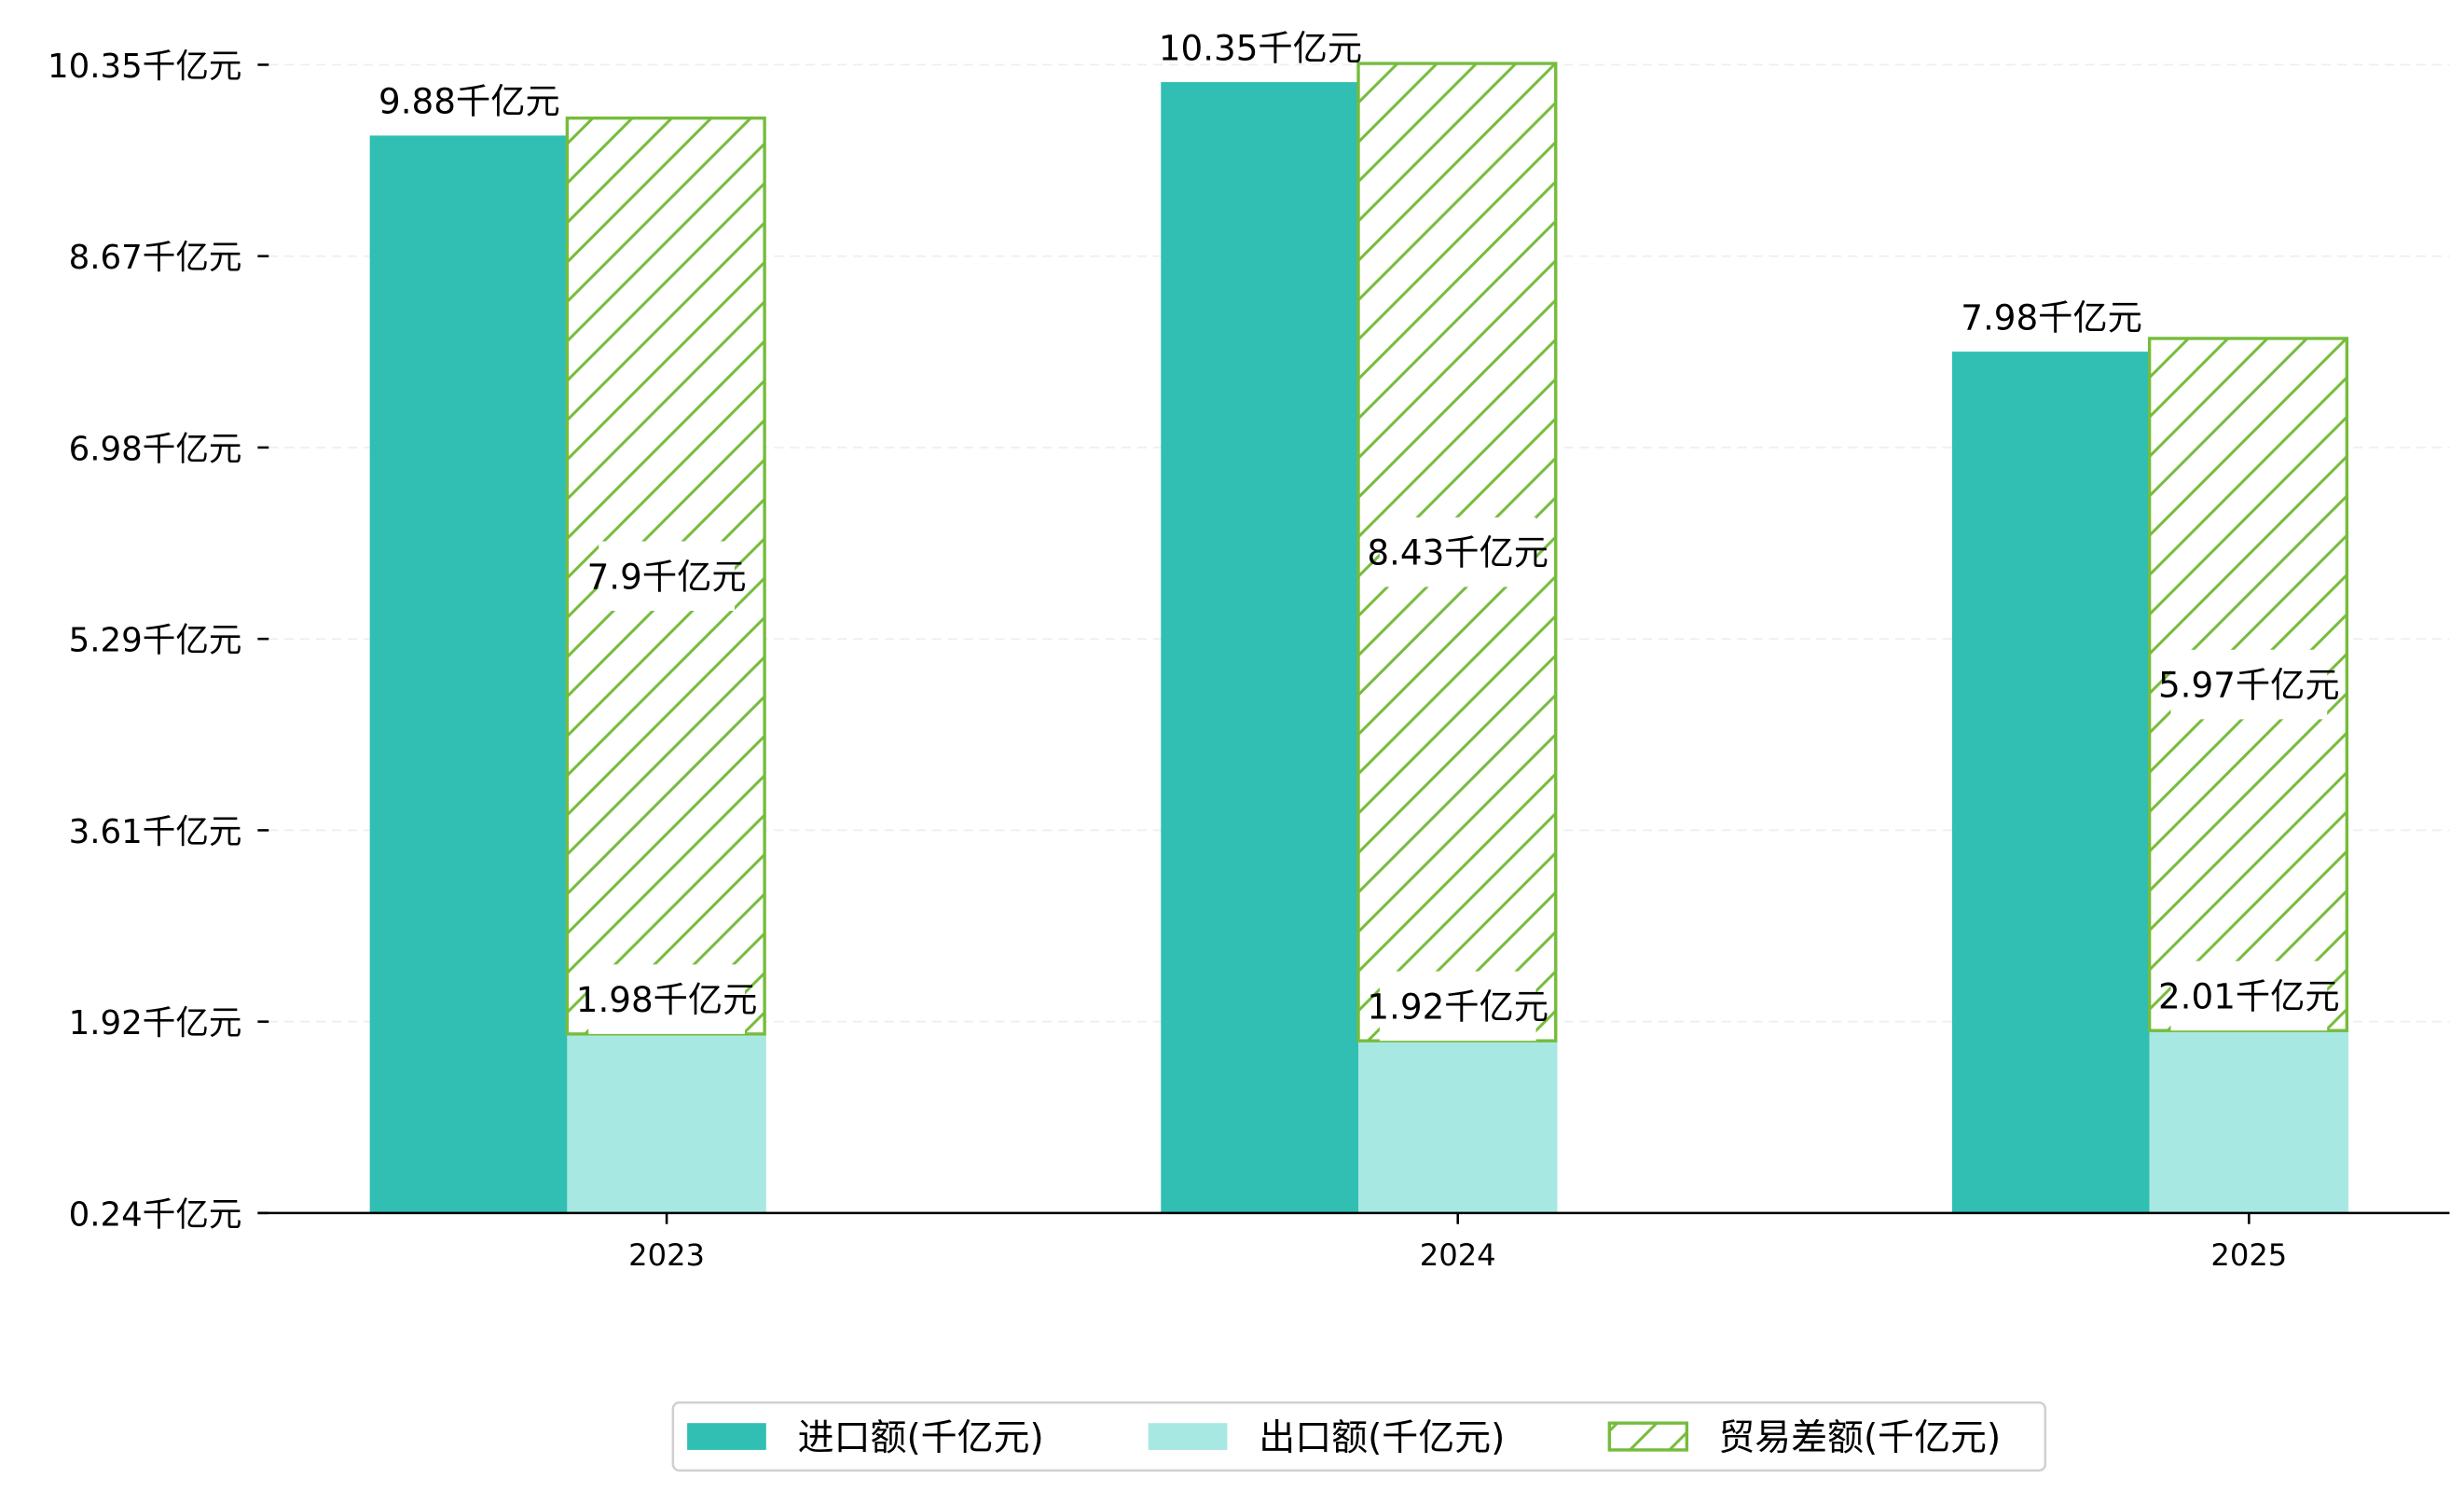 This screenshot has height=1491, width=2464. I want to click on diff-value-label: 7.9千亿元, so click(667, 576).